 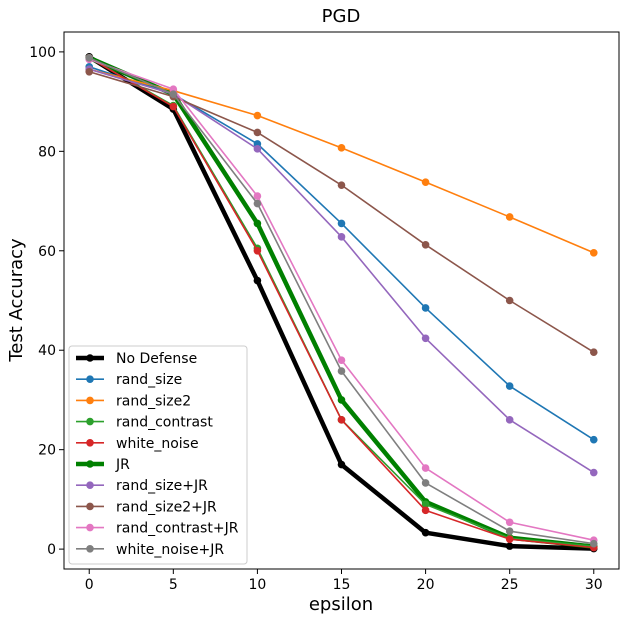 I want to click on legend-item: white_noise, so click(x=137, y=444).